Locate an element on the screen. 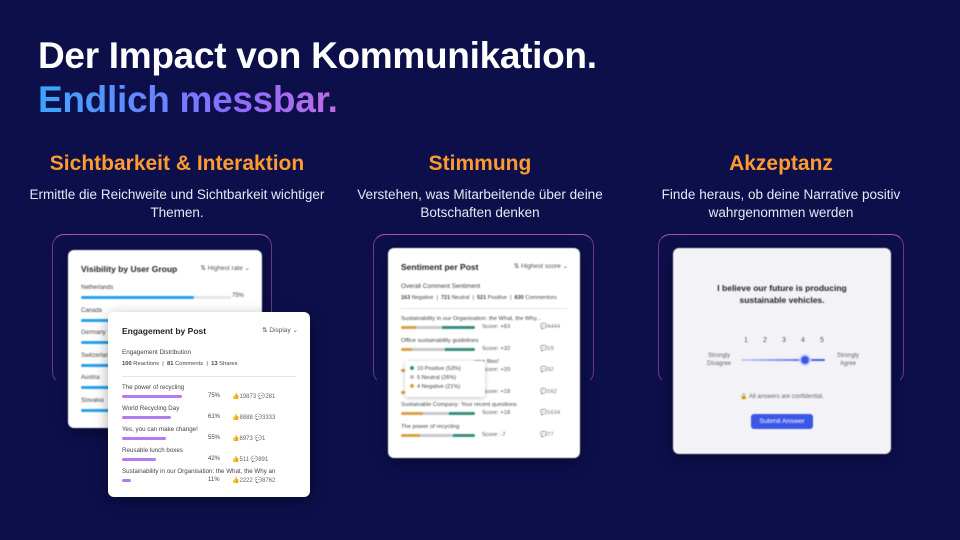 The width and height of the screenshot is (960, 540). engagement-title: Engagement by Post is located at coordinates (164, 331).